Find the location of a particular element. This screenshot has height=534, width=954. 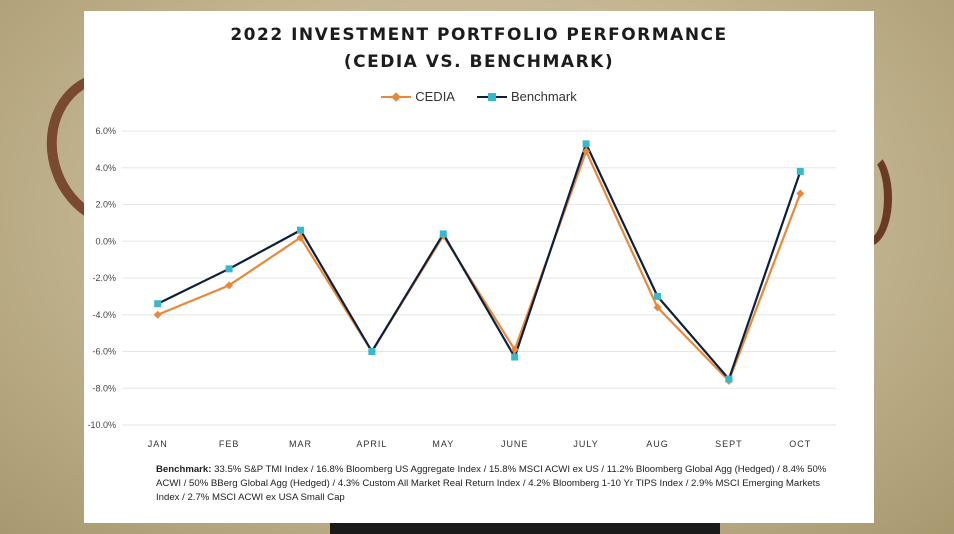

legend-label-benchmark: Benchmark is located at coordinates (543, 96).